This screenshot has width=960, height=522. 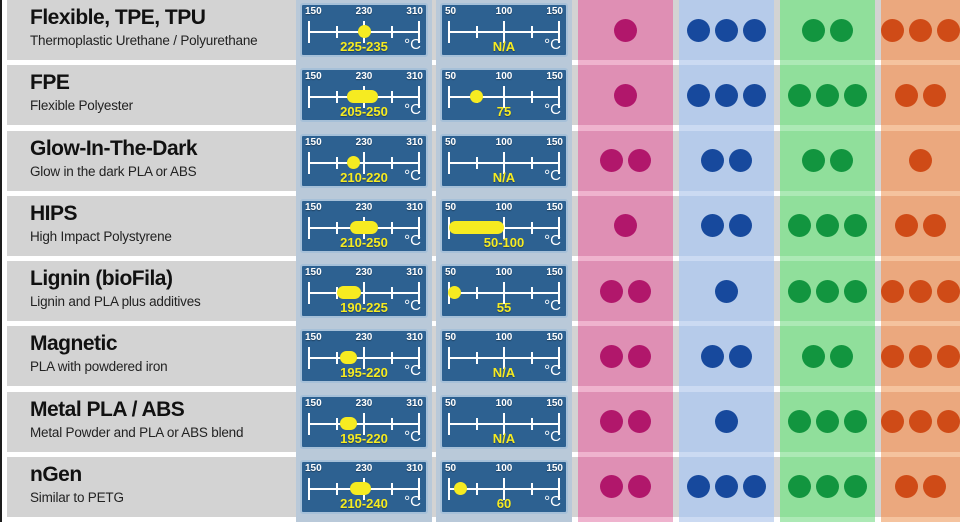 What do you see at coordinates (144, 40) in the screenshot?
I see `material-description: Thermoplastic Urethane / Polyurethane` at bounding box center [144, 40].